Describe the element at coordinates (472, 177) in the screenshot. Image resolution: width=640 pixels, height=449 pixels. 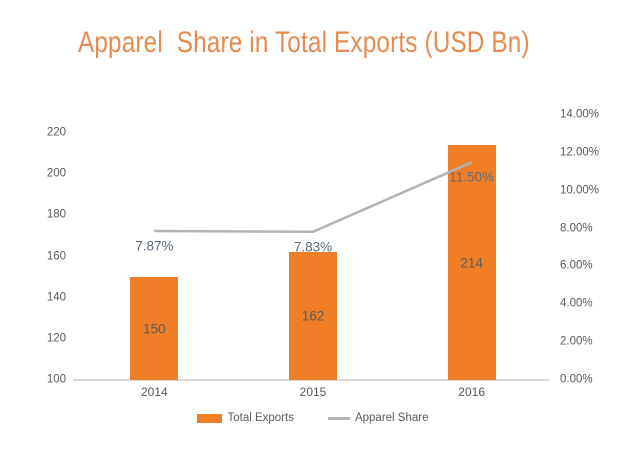
I see `line-point-label: 11.50%` at that location.